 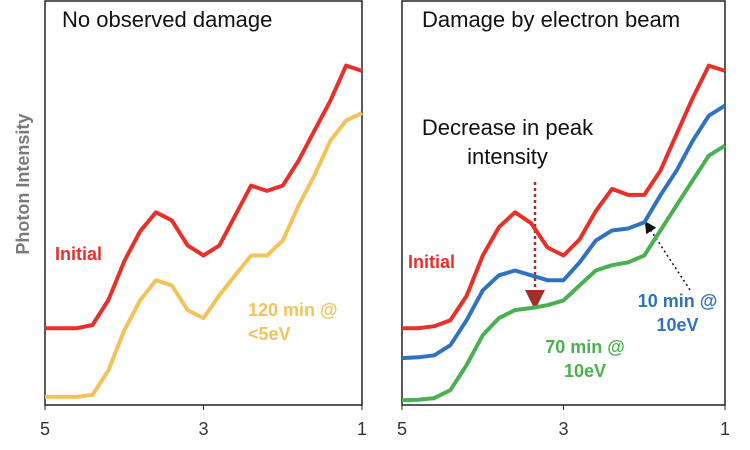 What do you see at coordinates (22, 184) in the screenshot?
I see `y-axis-label: Photon Intensity` at bounding box center [22, 184].